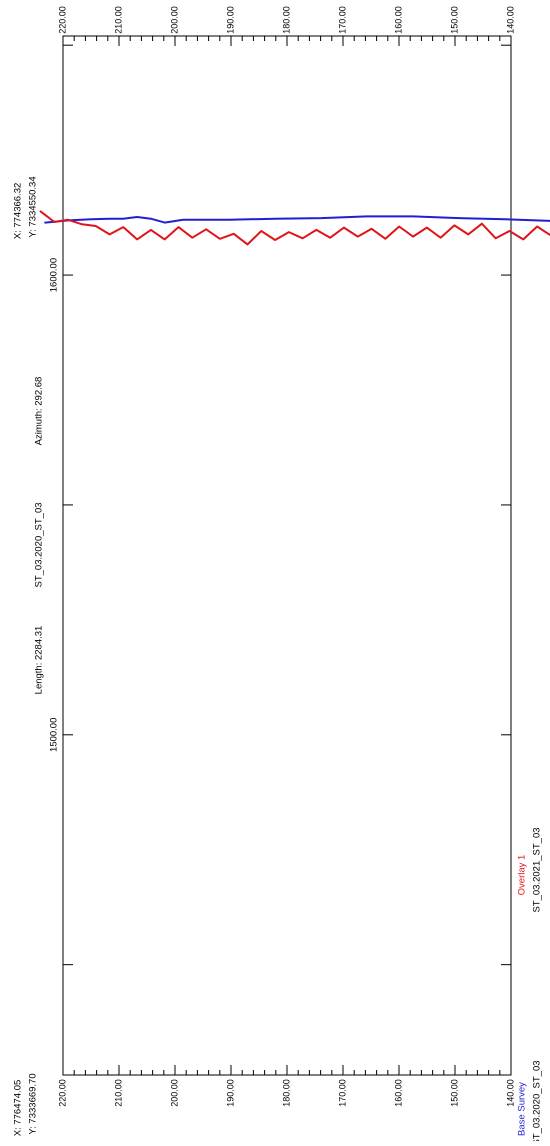  I want to click on azimuth-label-group: Azimuth: 292.68, so click(39, 411).